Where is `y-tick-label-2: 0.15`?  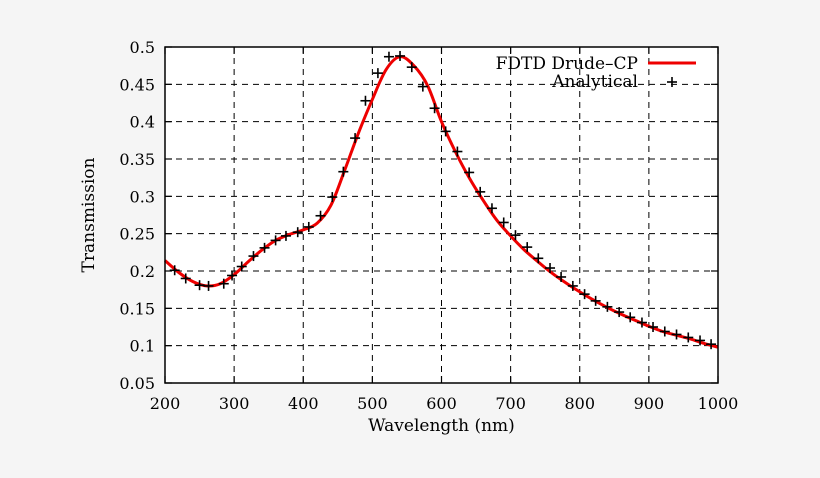
y-tick-label-2: 0.15 is located at coordinates (137, 308).